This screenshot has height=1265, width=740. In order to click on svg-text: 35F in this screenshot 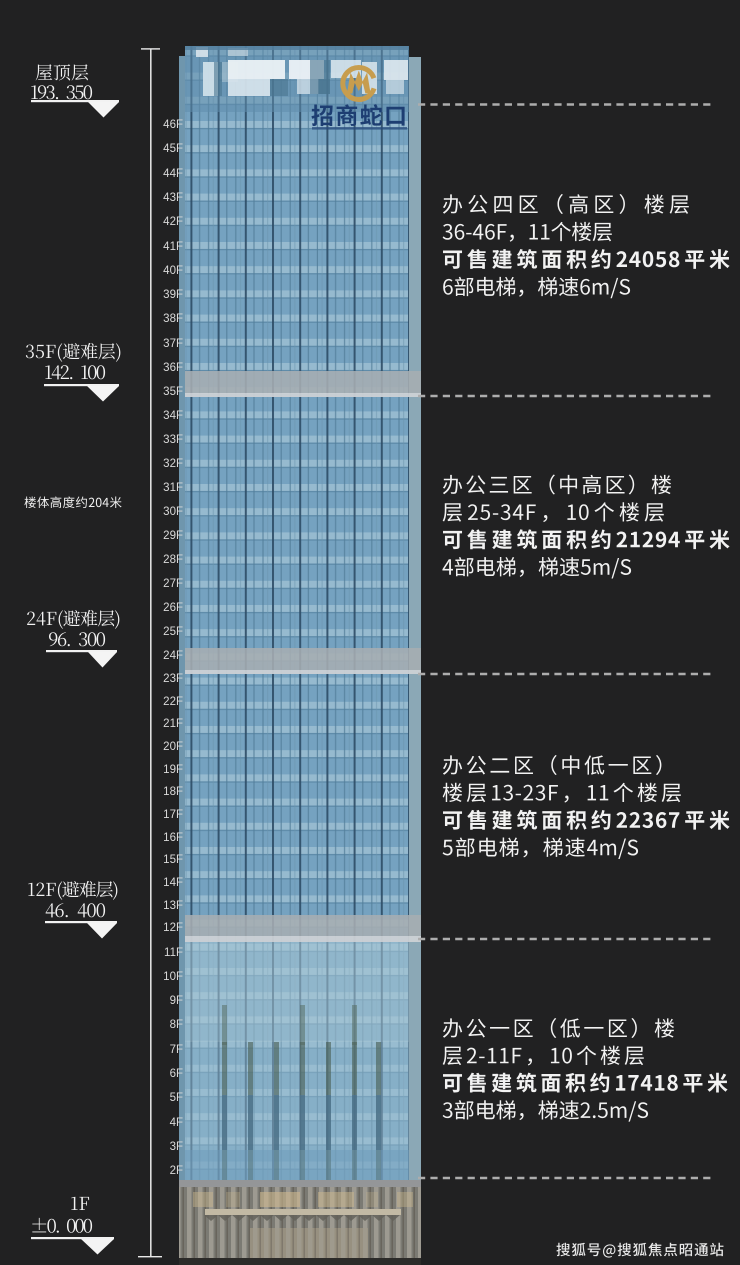, I will do `click(173, 392)`.